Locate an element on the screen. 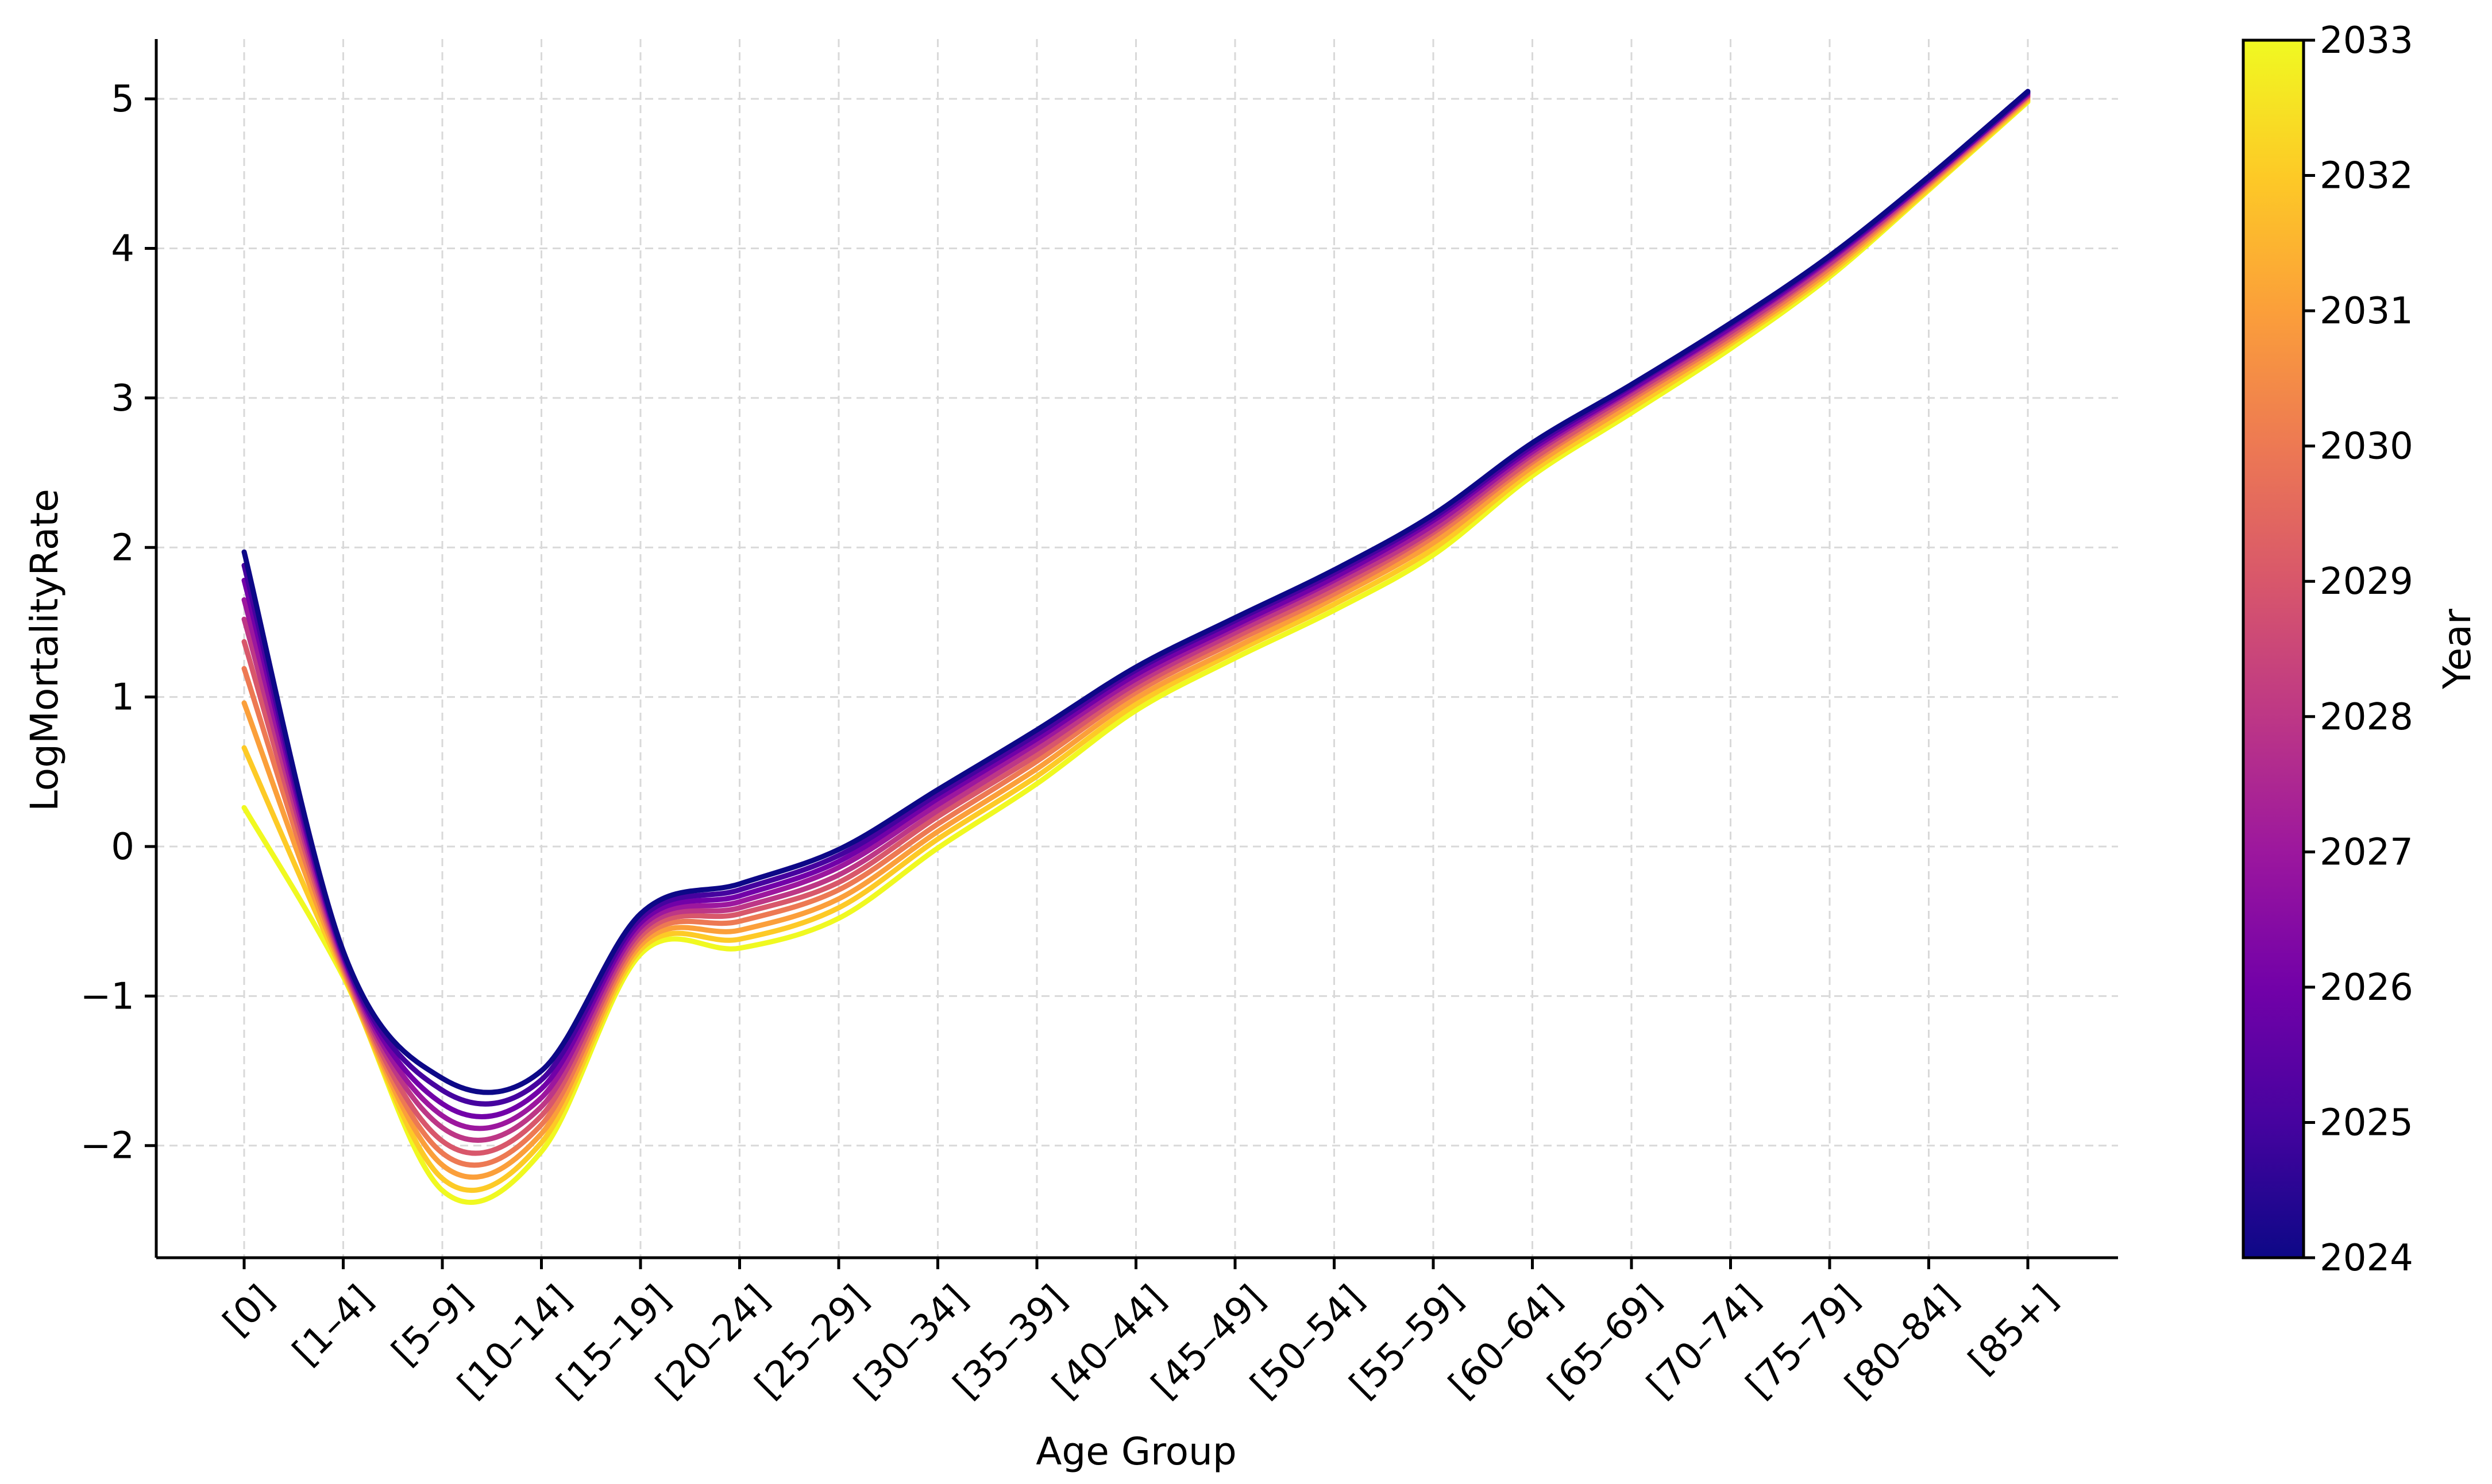 The image size is (2492, 1484). colorbar-tick-label: 2027 is located at coordinates (2366, 852).